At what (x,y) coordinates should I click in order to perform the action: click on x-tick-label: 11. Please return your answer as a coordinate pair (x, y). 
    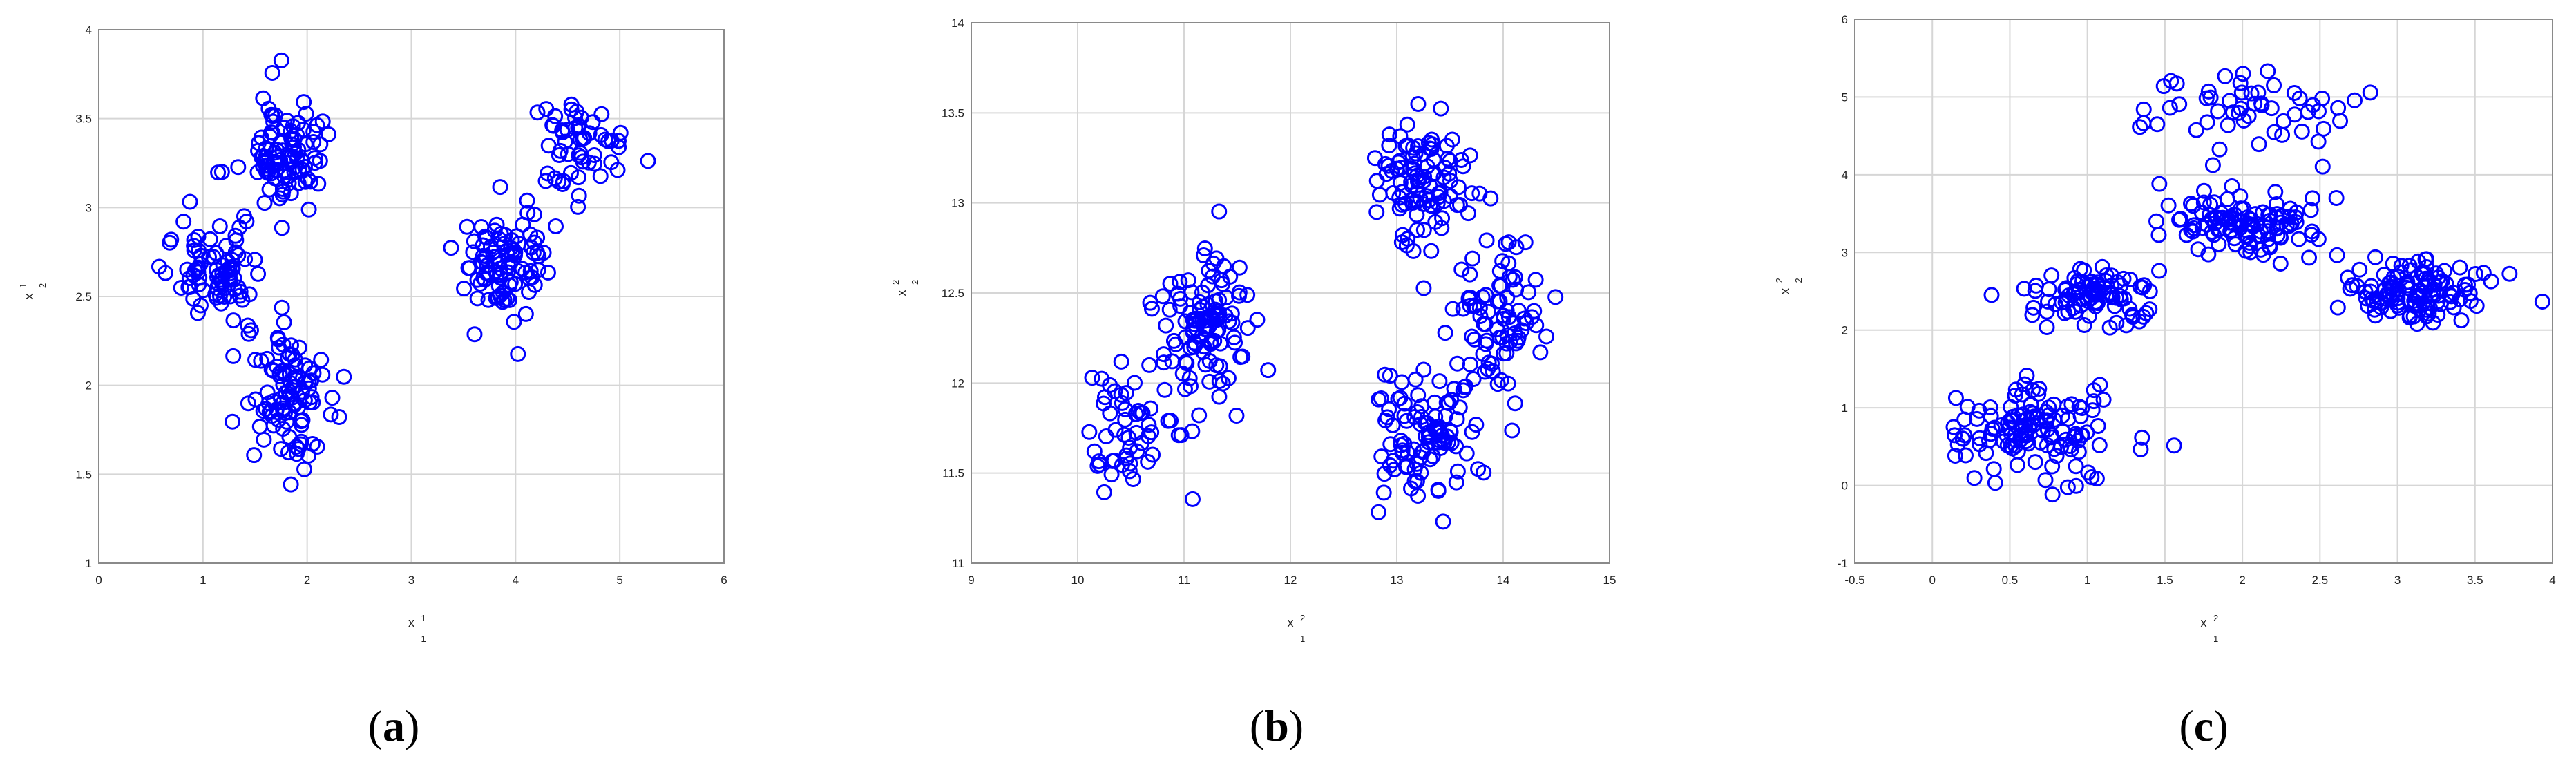
    Looking at the image, I should click on (1184, 580).